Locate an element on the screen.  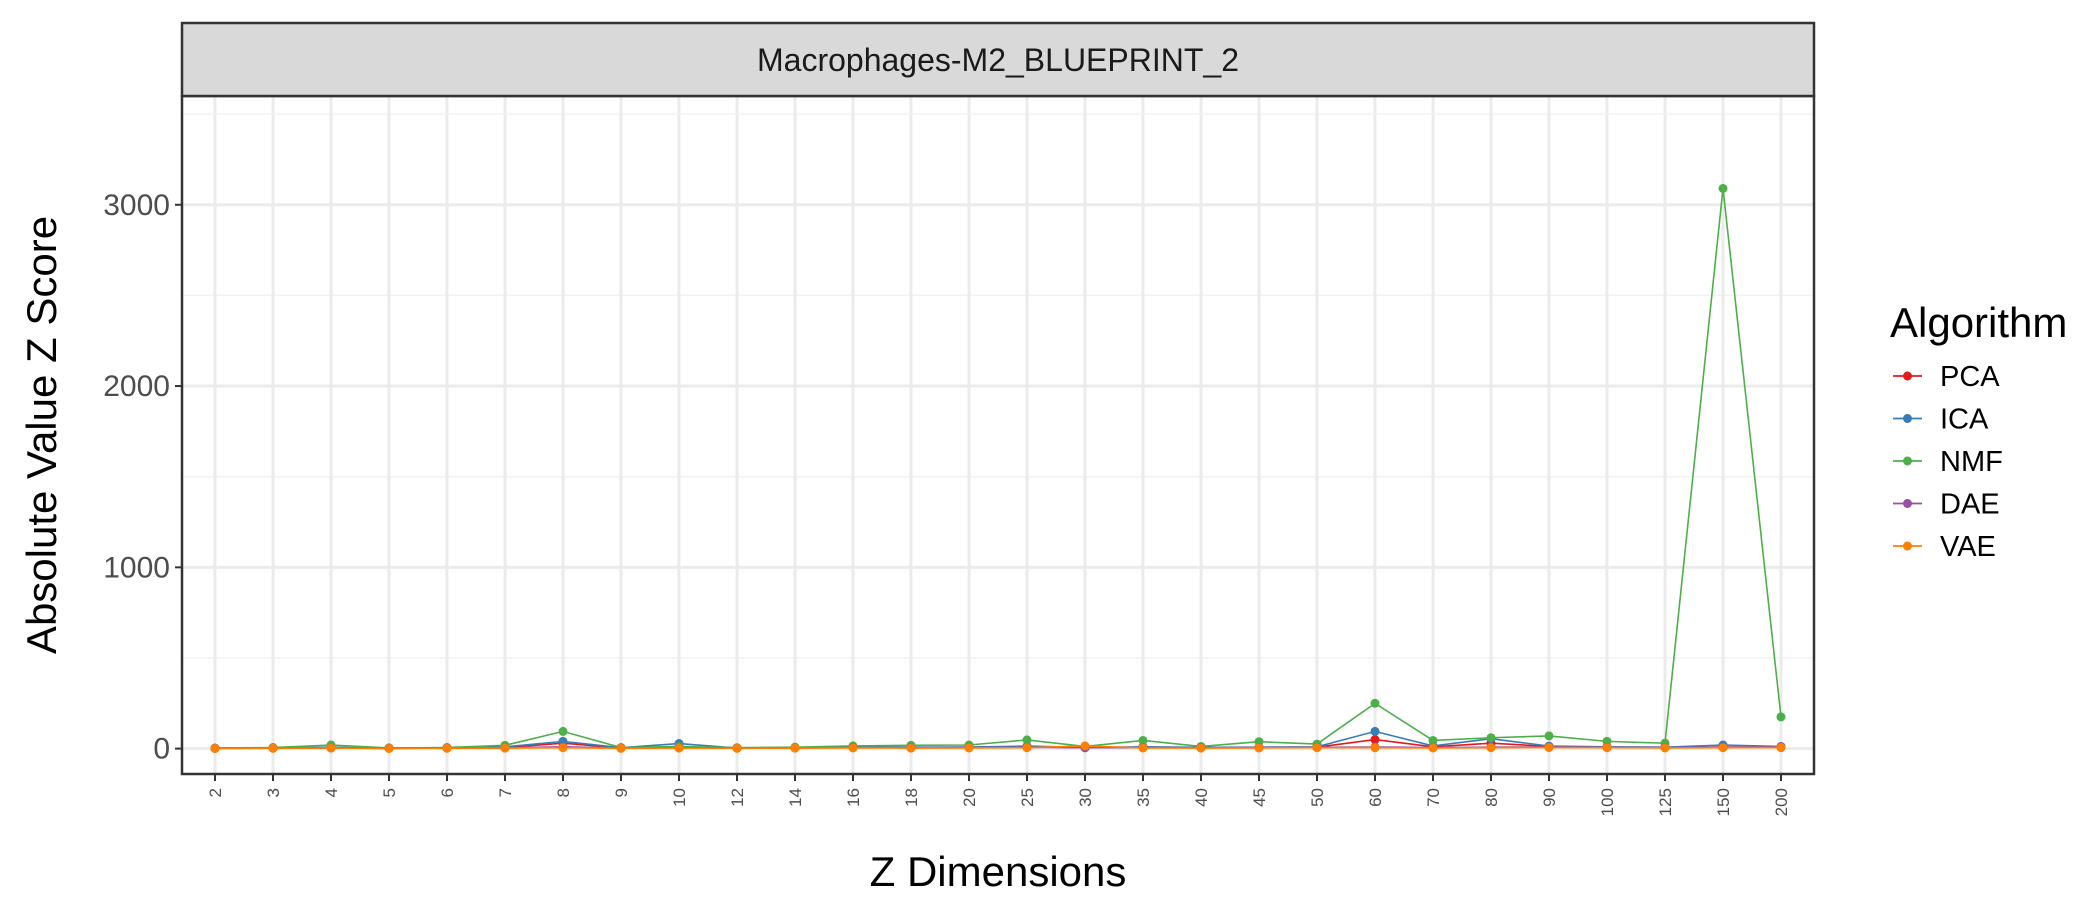
chart-title: Macrophages-M2_BLUEPRINT_2 is located at coordinates (998, 60).